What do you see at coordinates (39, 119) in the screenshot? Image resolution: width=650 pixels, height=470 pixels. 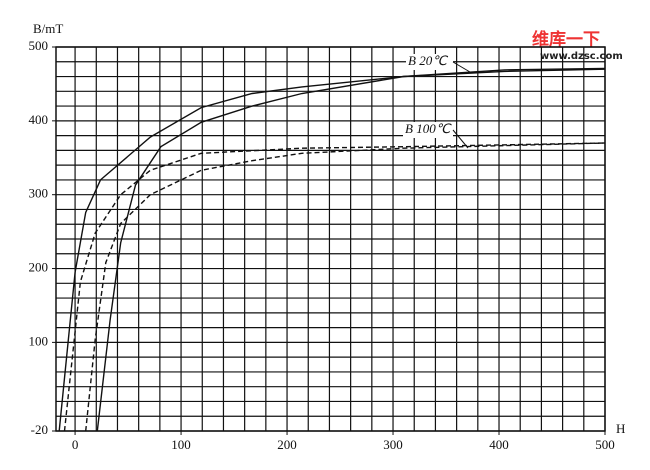 I see `y-tick-label: 400` at bounding box center [39, 119].